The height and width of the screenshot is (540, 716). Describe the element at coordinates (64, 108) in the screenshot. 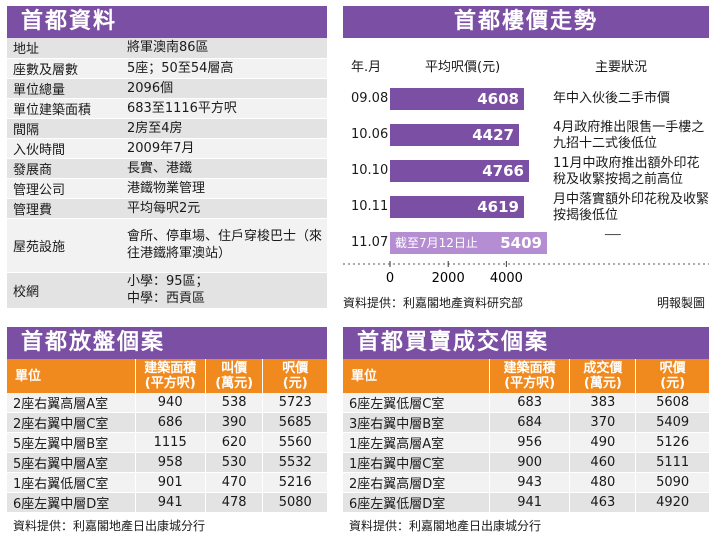

I see `info-key: 單位建築面積` at that location.